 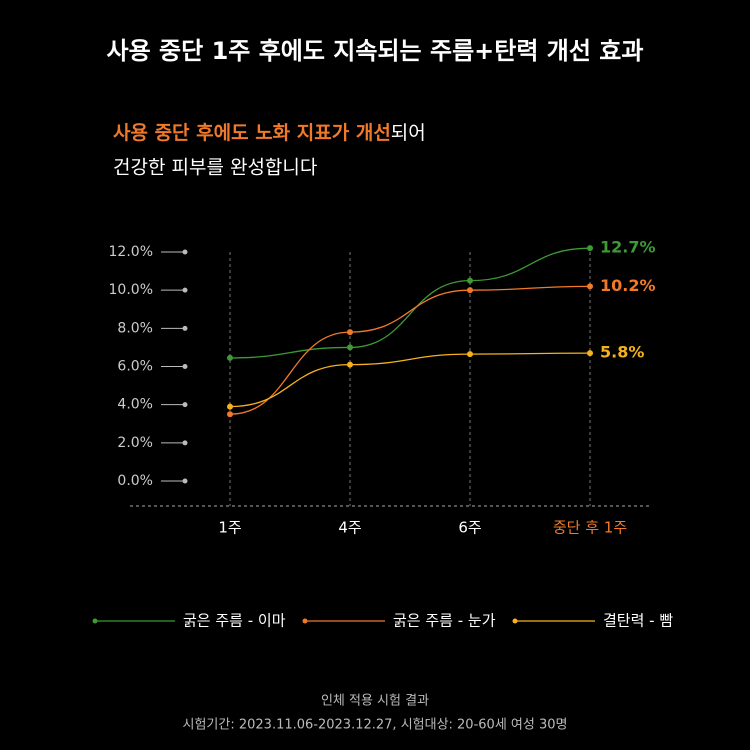 I want to click on y-tick-label: 10.0%, so click(x=131, y=290).